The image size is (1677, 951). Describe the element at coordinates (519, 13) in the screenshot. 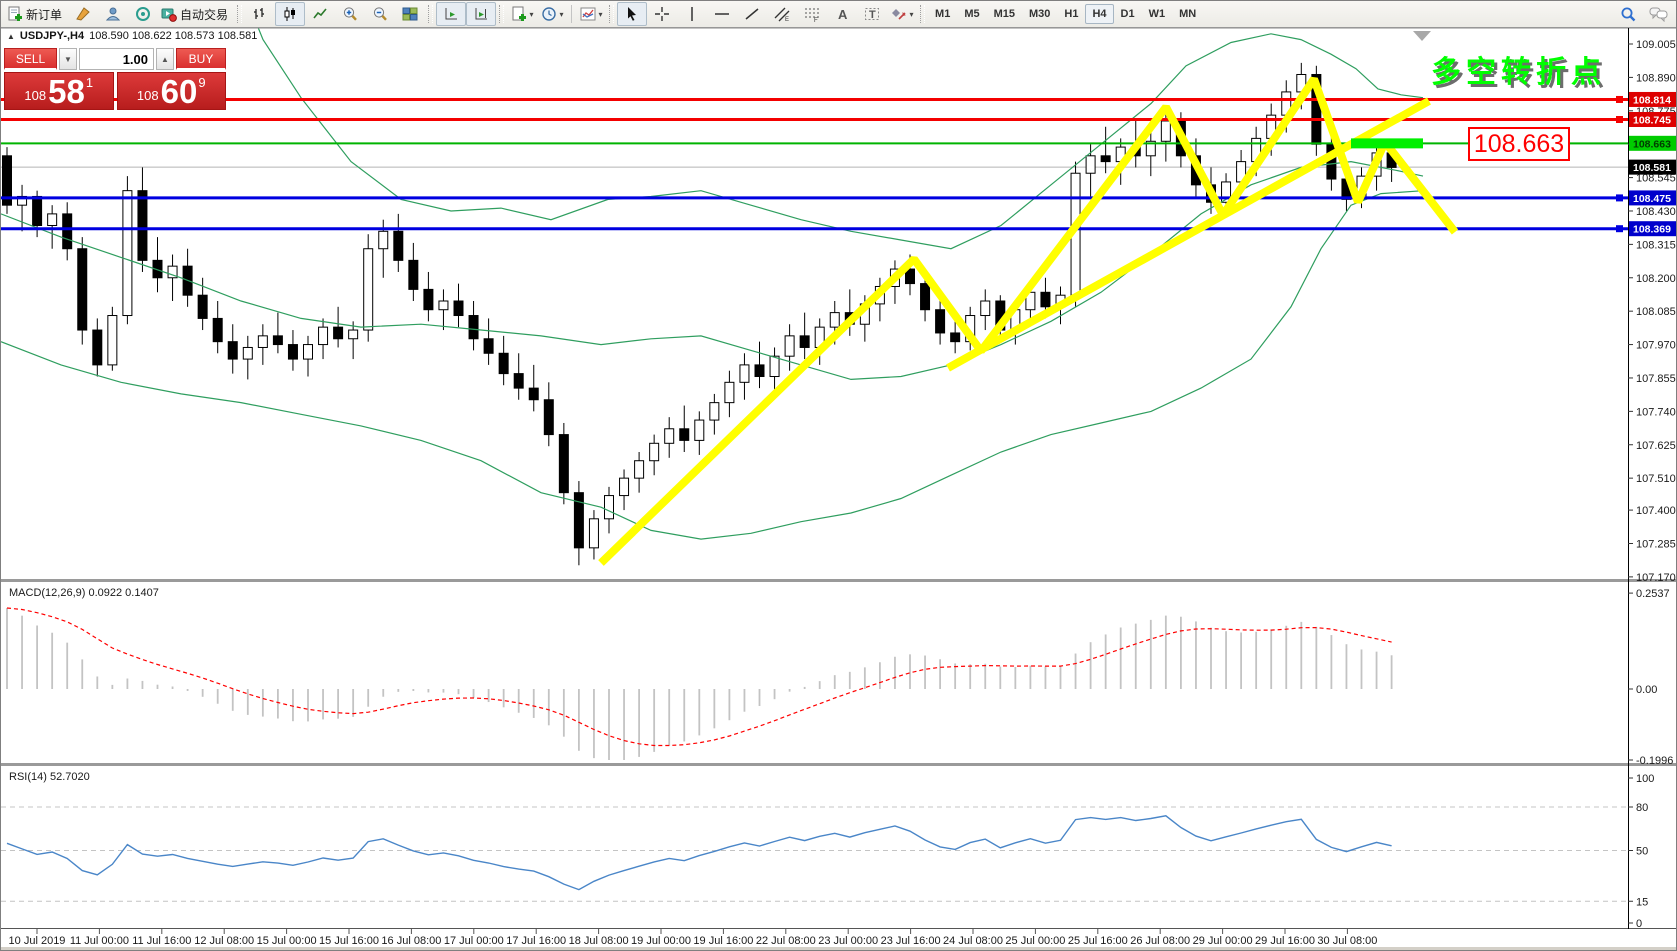

I see `add-indicator-icon` at that location.